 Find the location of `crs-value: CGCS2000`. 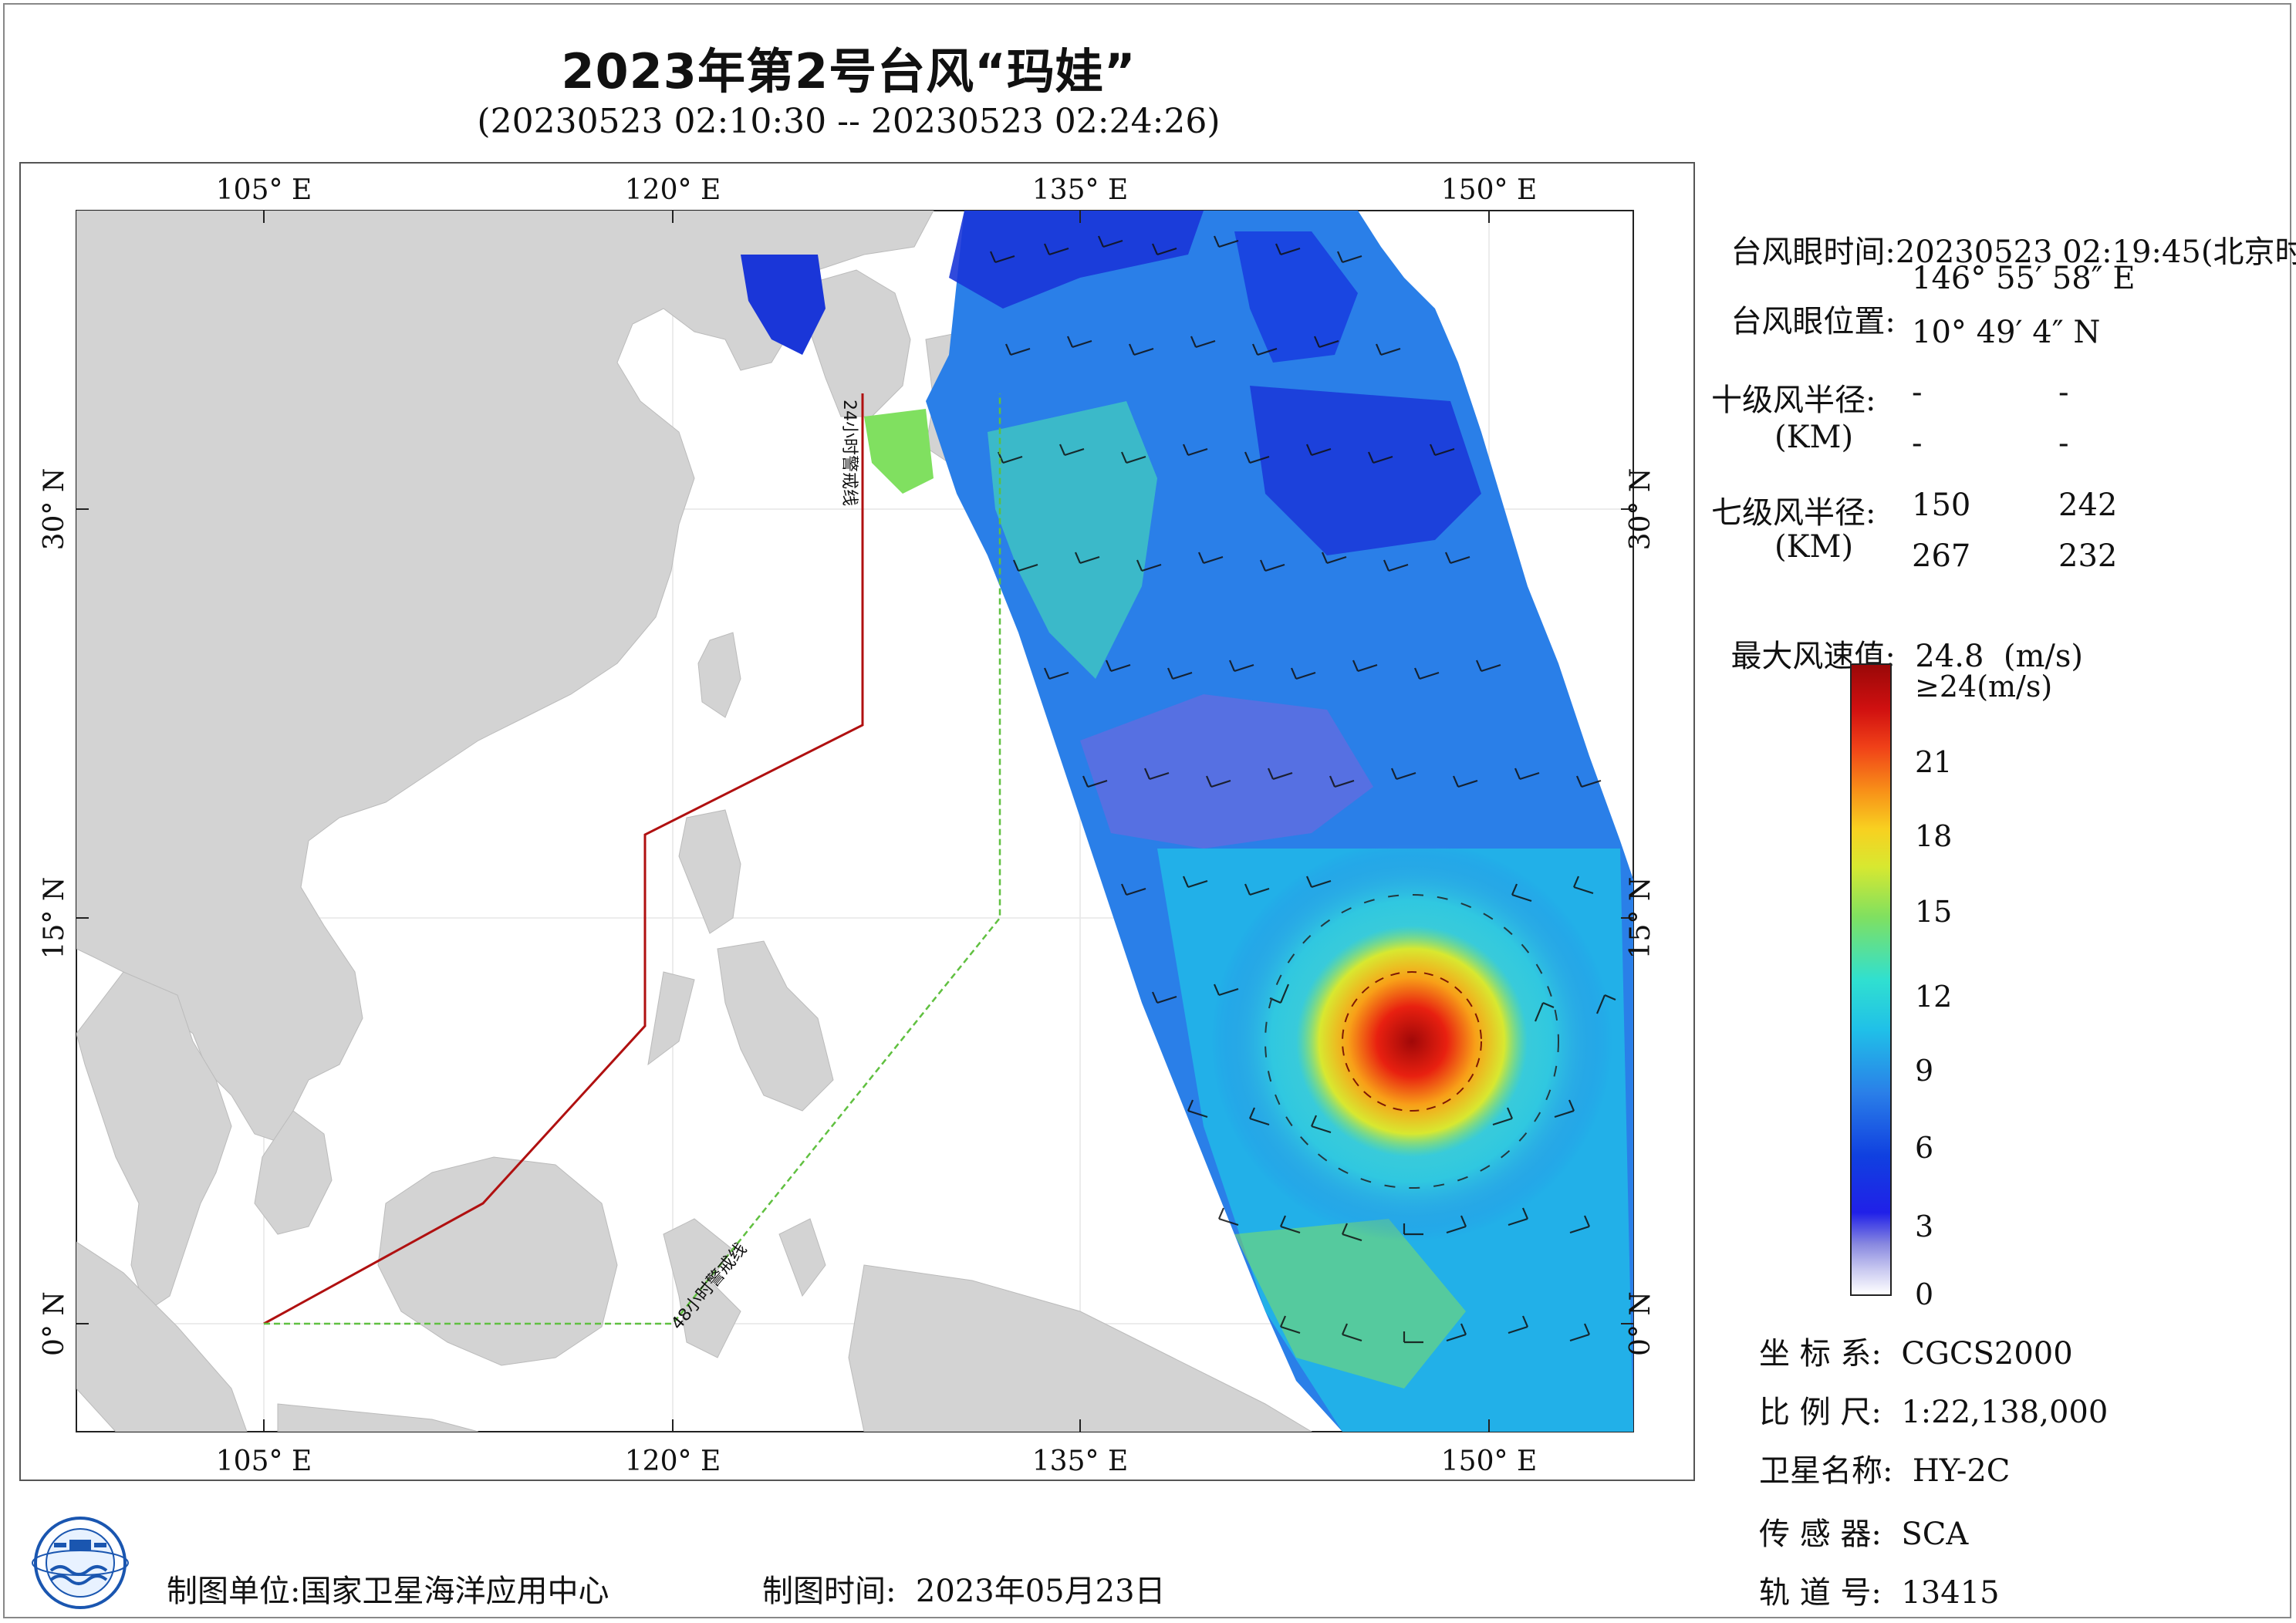

crs-value: CGCS2000 is located at coordinates (1987, 1354).